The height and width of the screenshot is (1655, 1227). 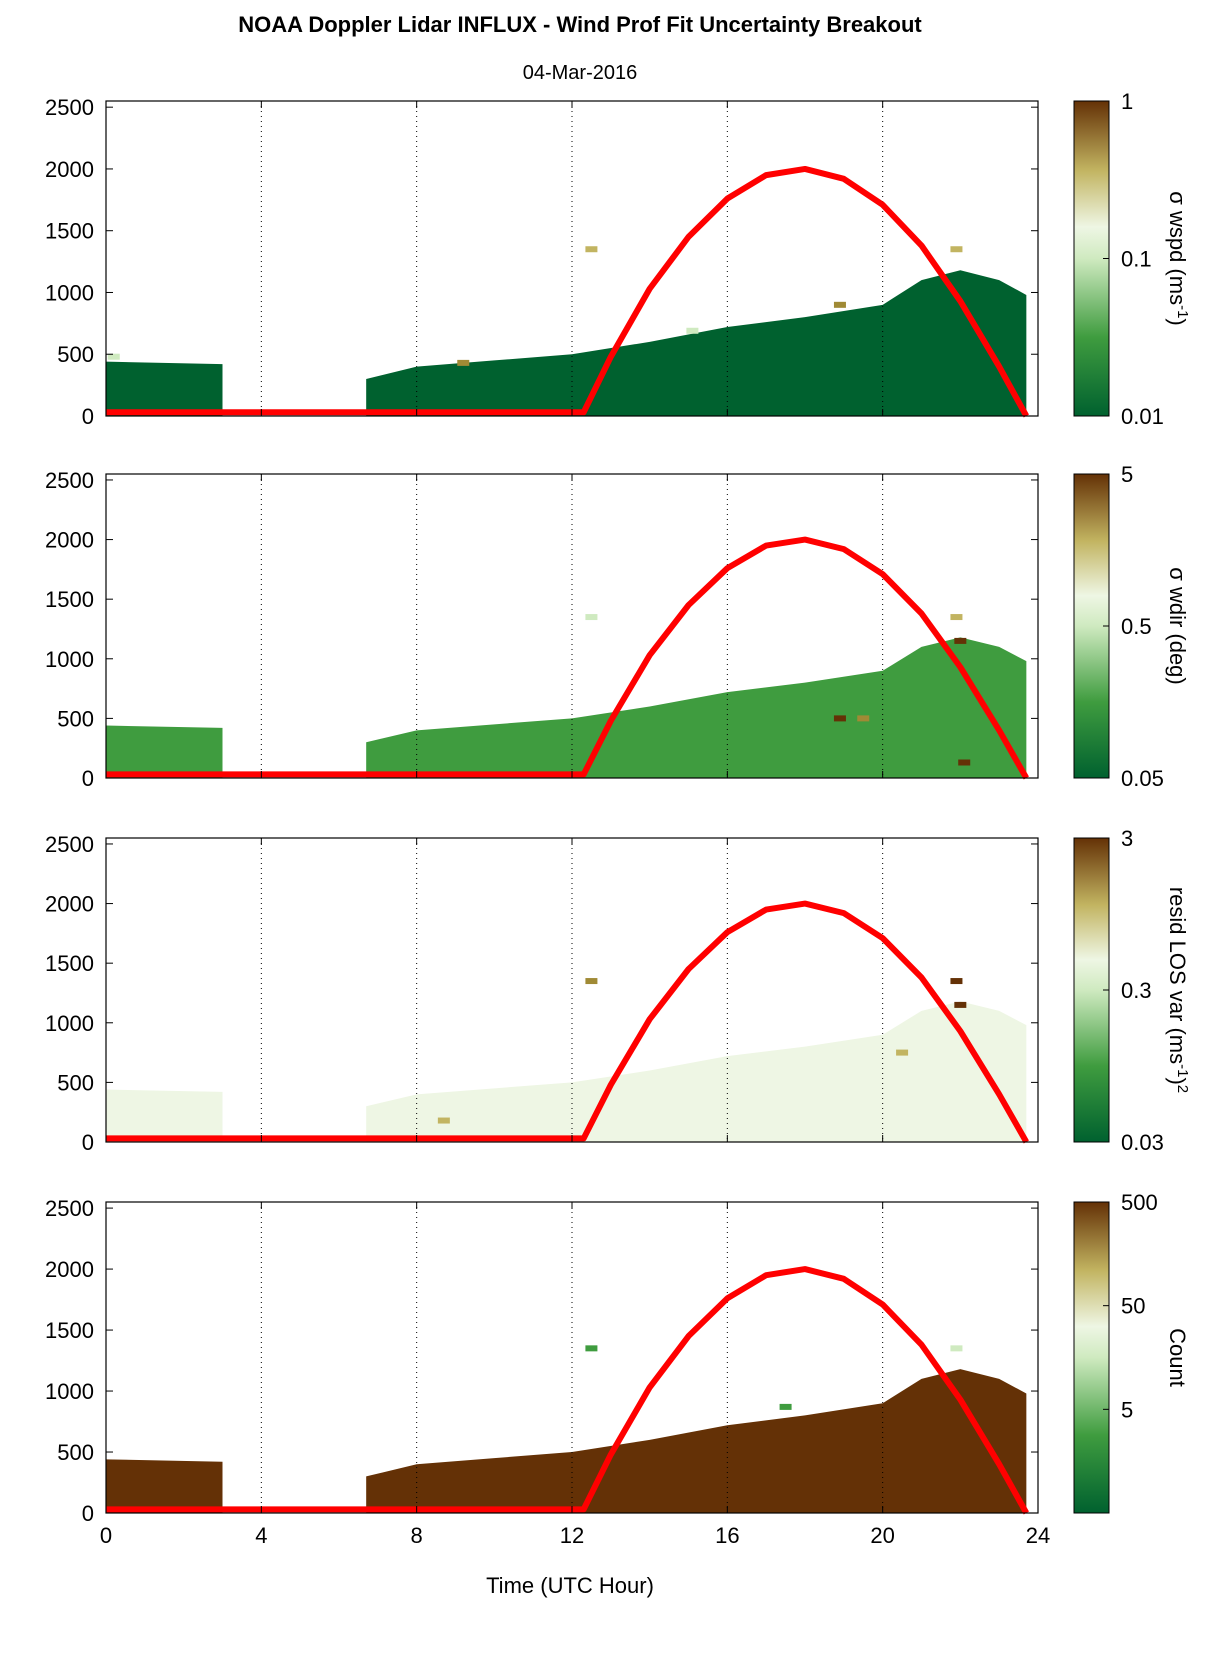 I want to click on colorbar-tick-label: 3, so click(x=1127, y=838).